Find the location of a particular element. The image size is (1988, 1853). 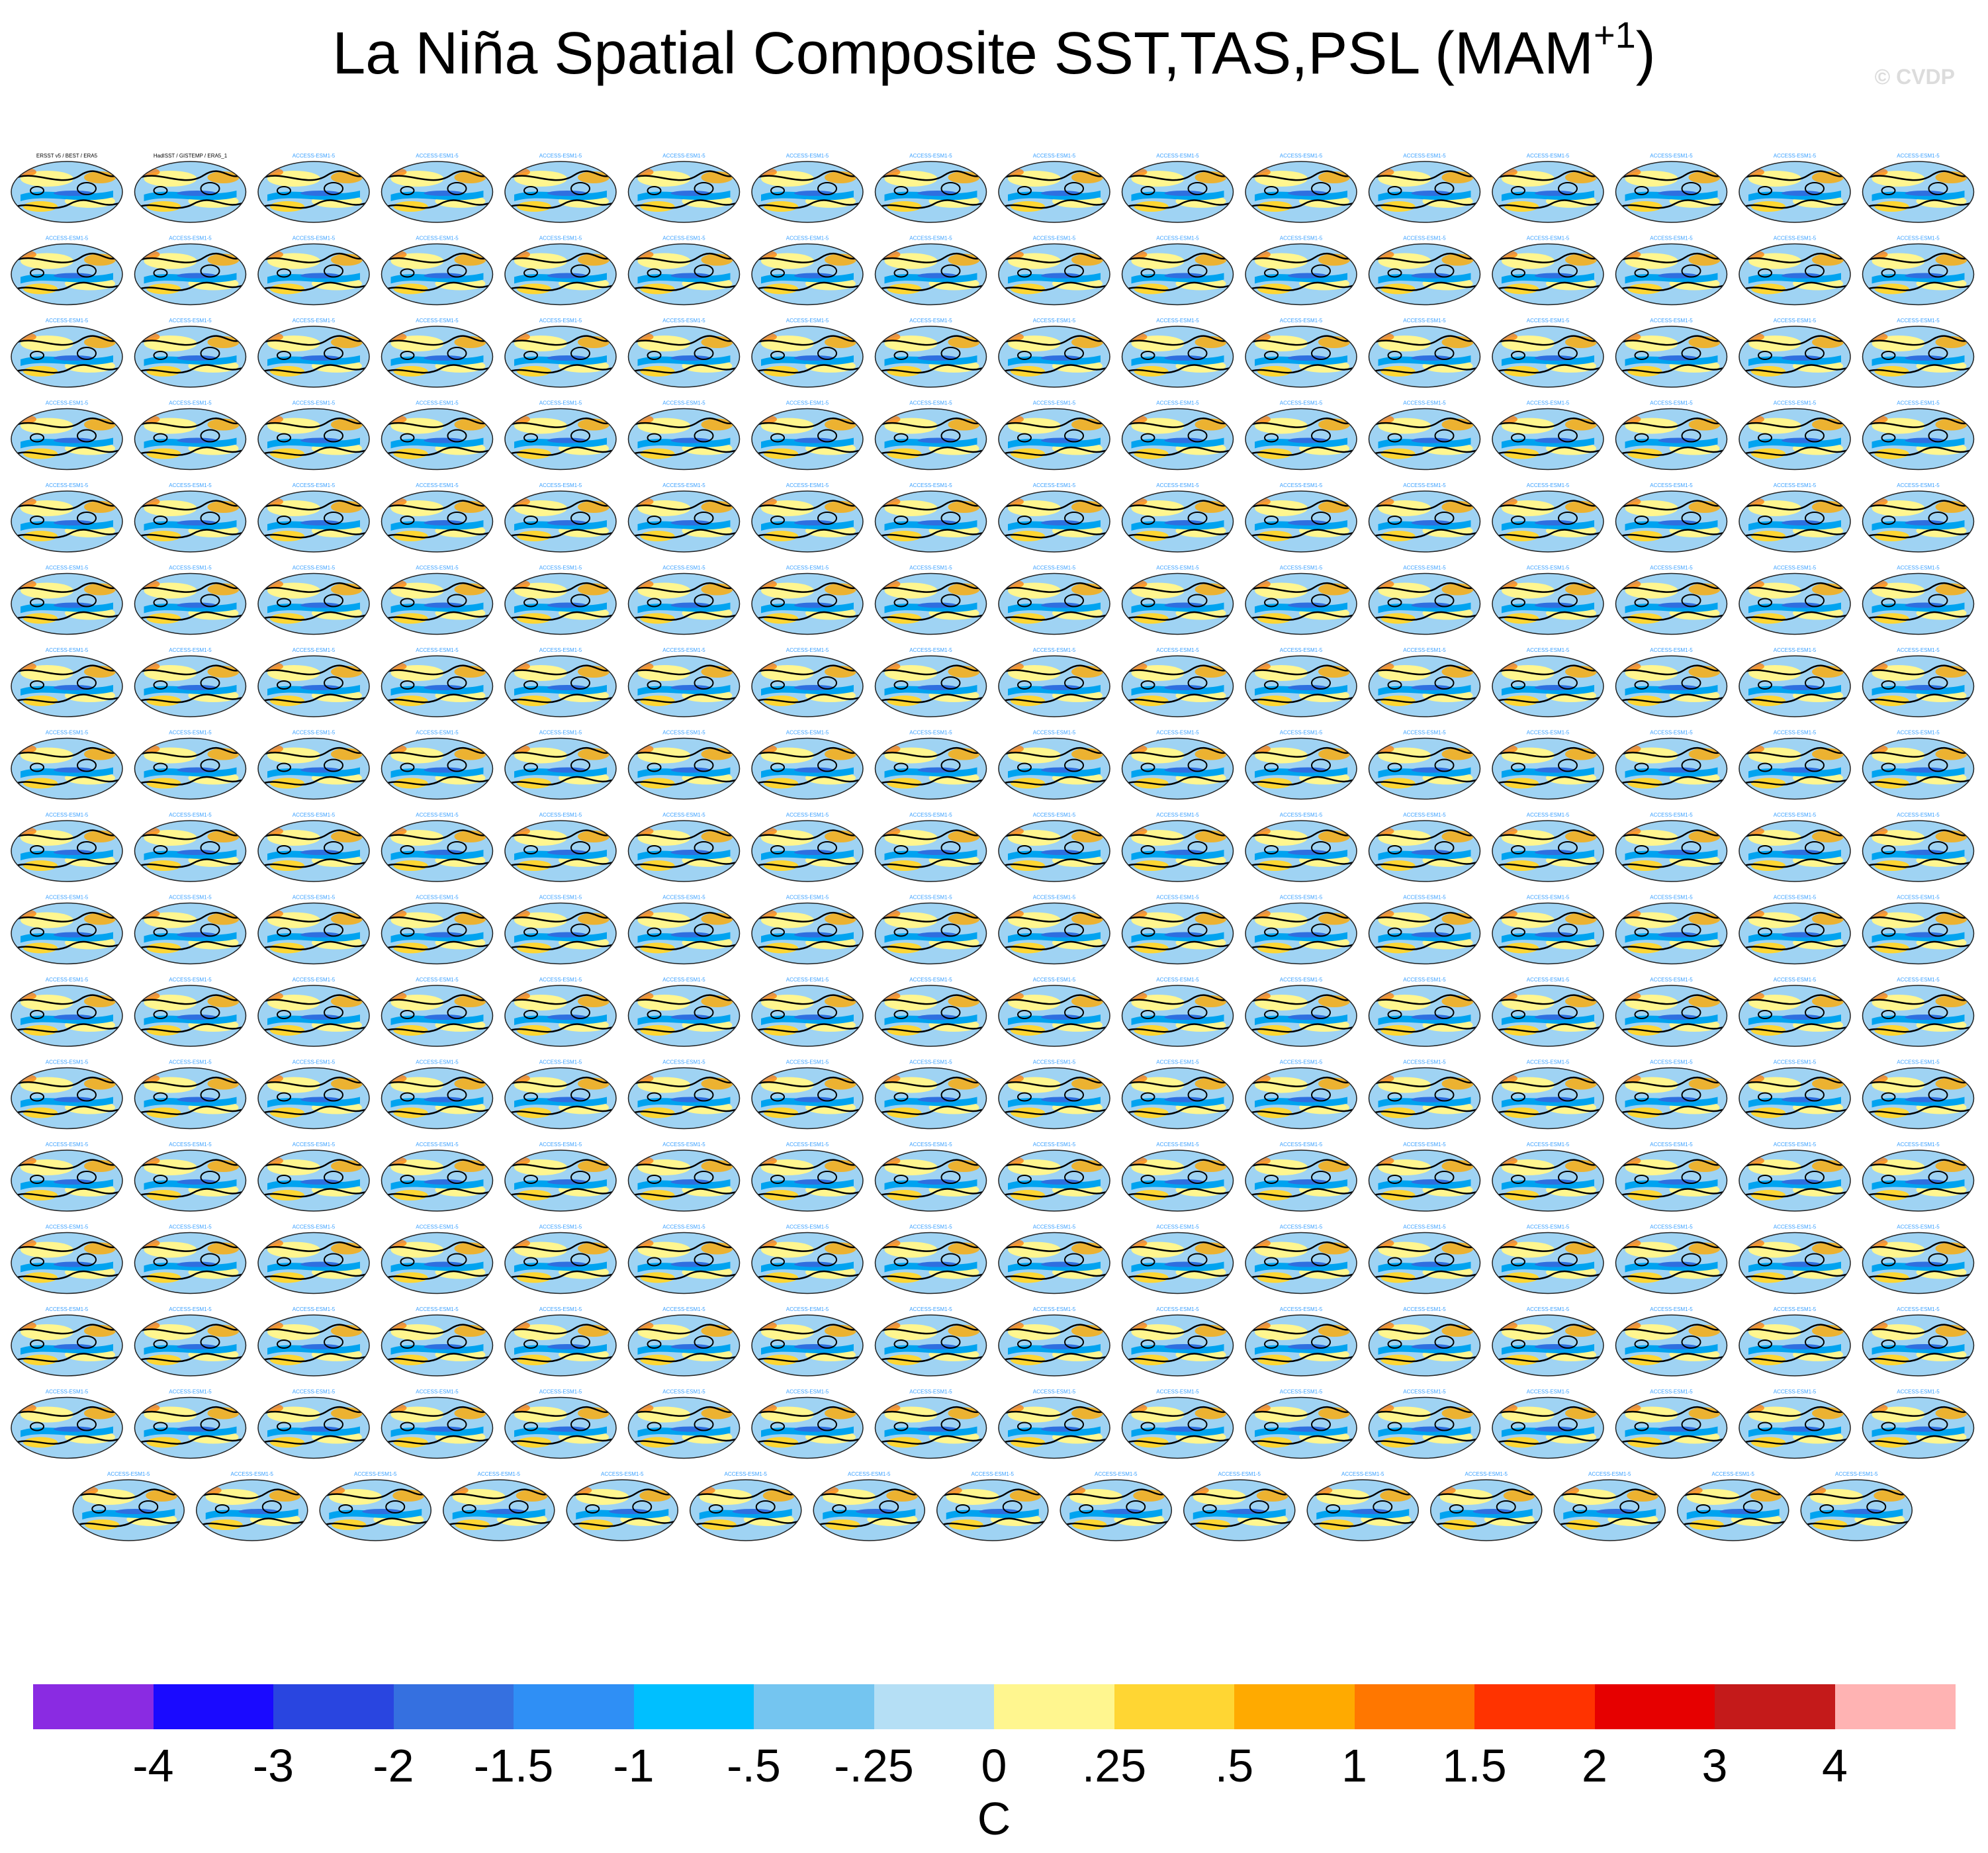

colorbar-tick-label: -.5 is located at coordinates (754, 1766).